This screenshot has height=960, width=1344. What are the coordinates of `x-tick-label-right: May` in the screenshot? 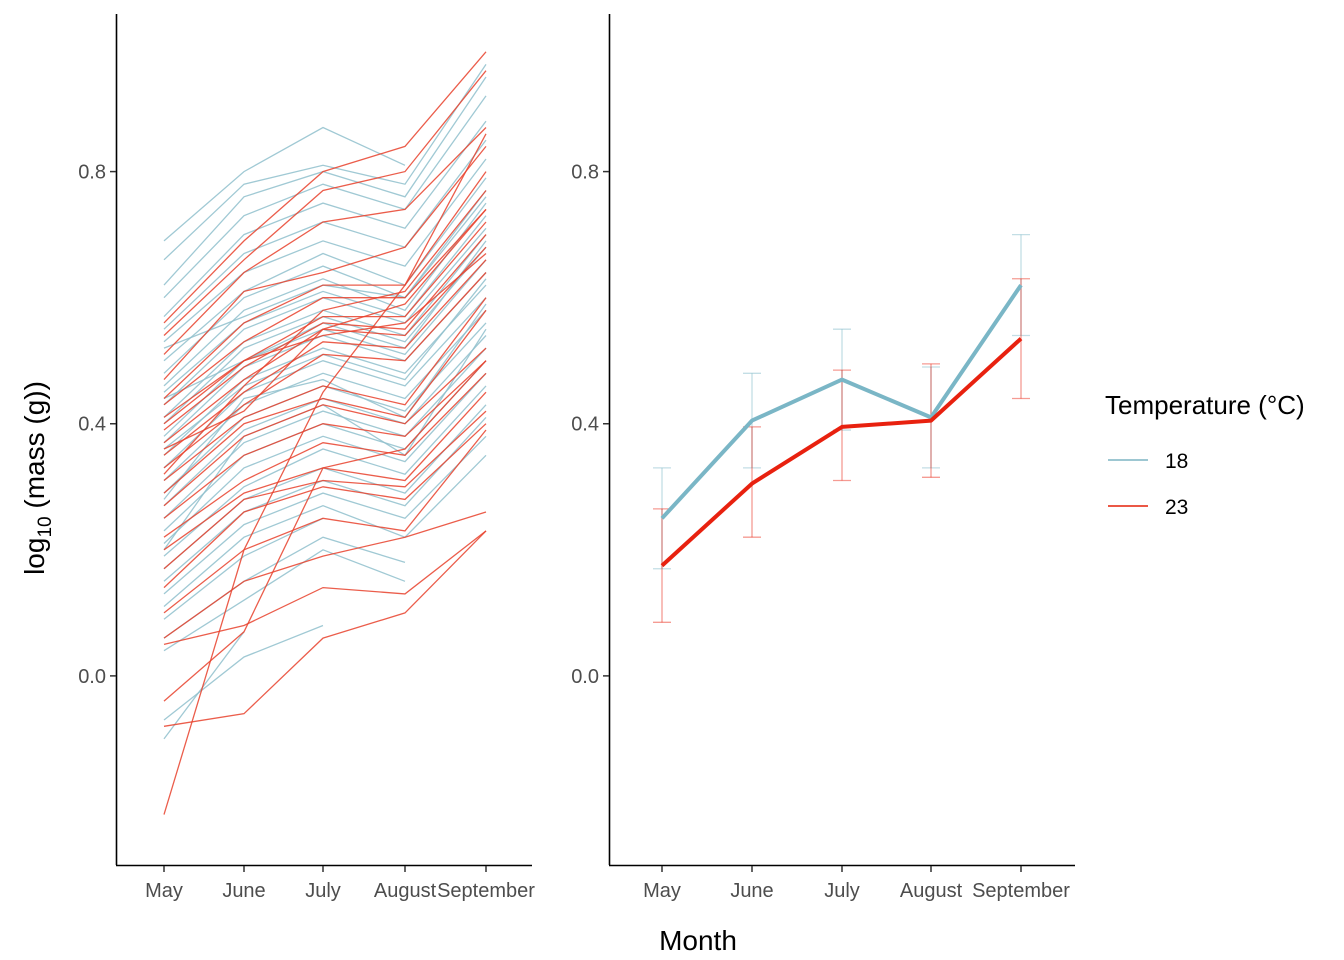 It's located at (662, 891).